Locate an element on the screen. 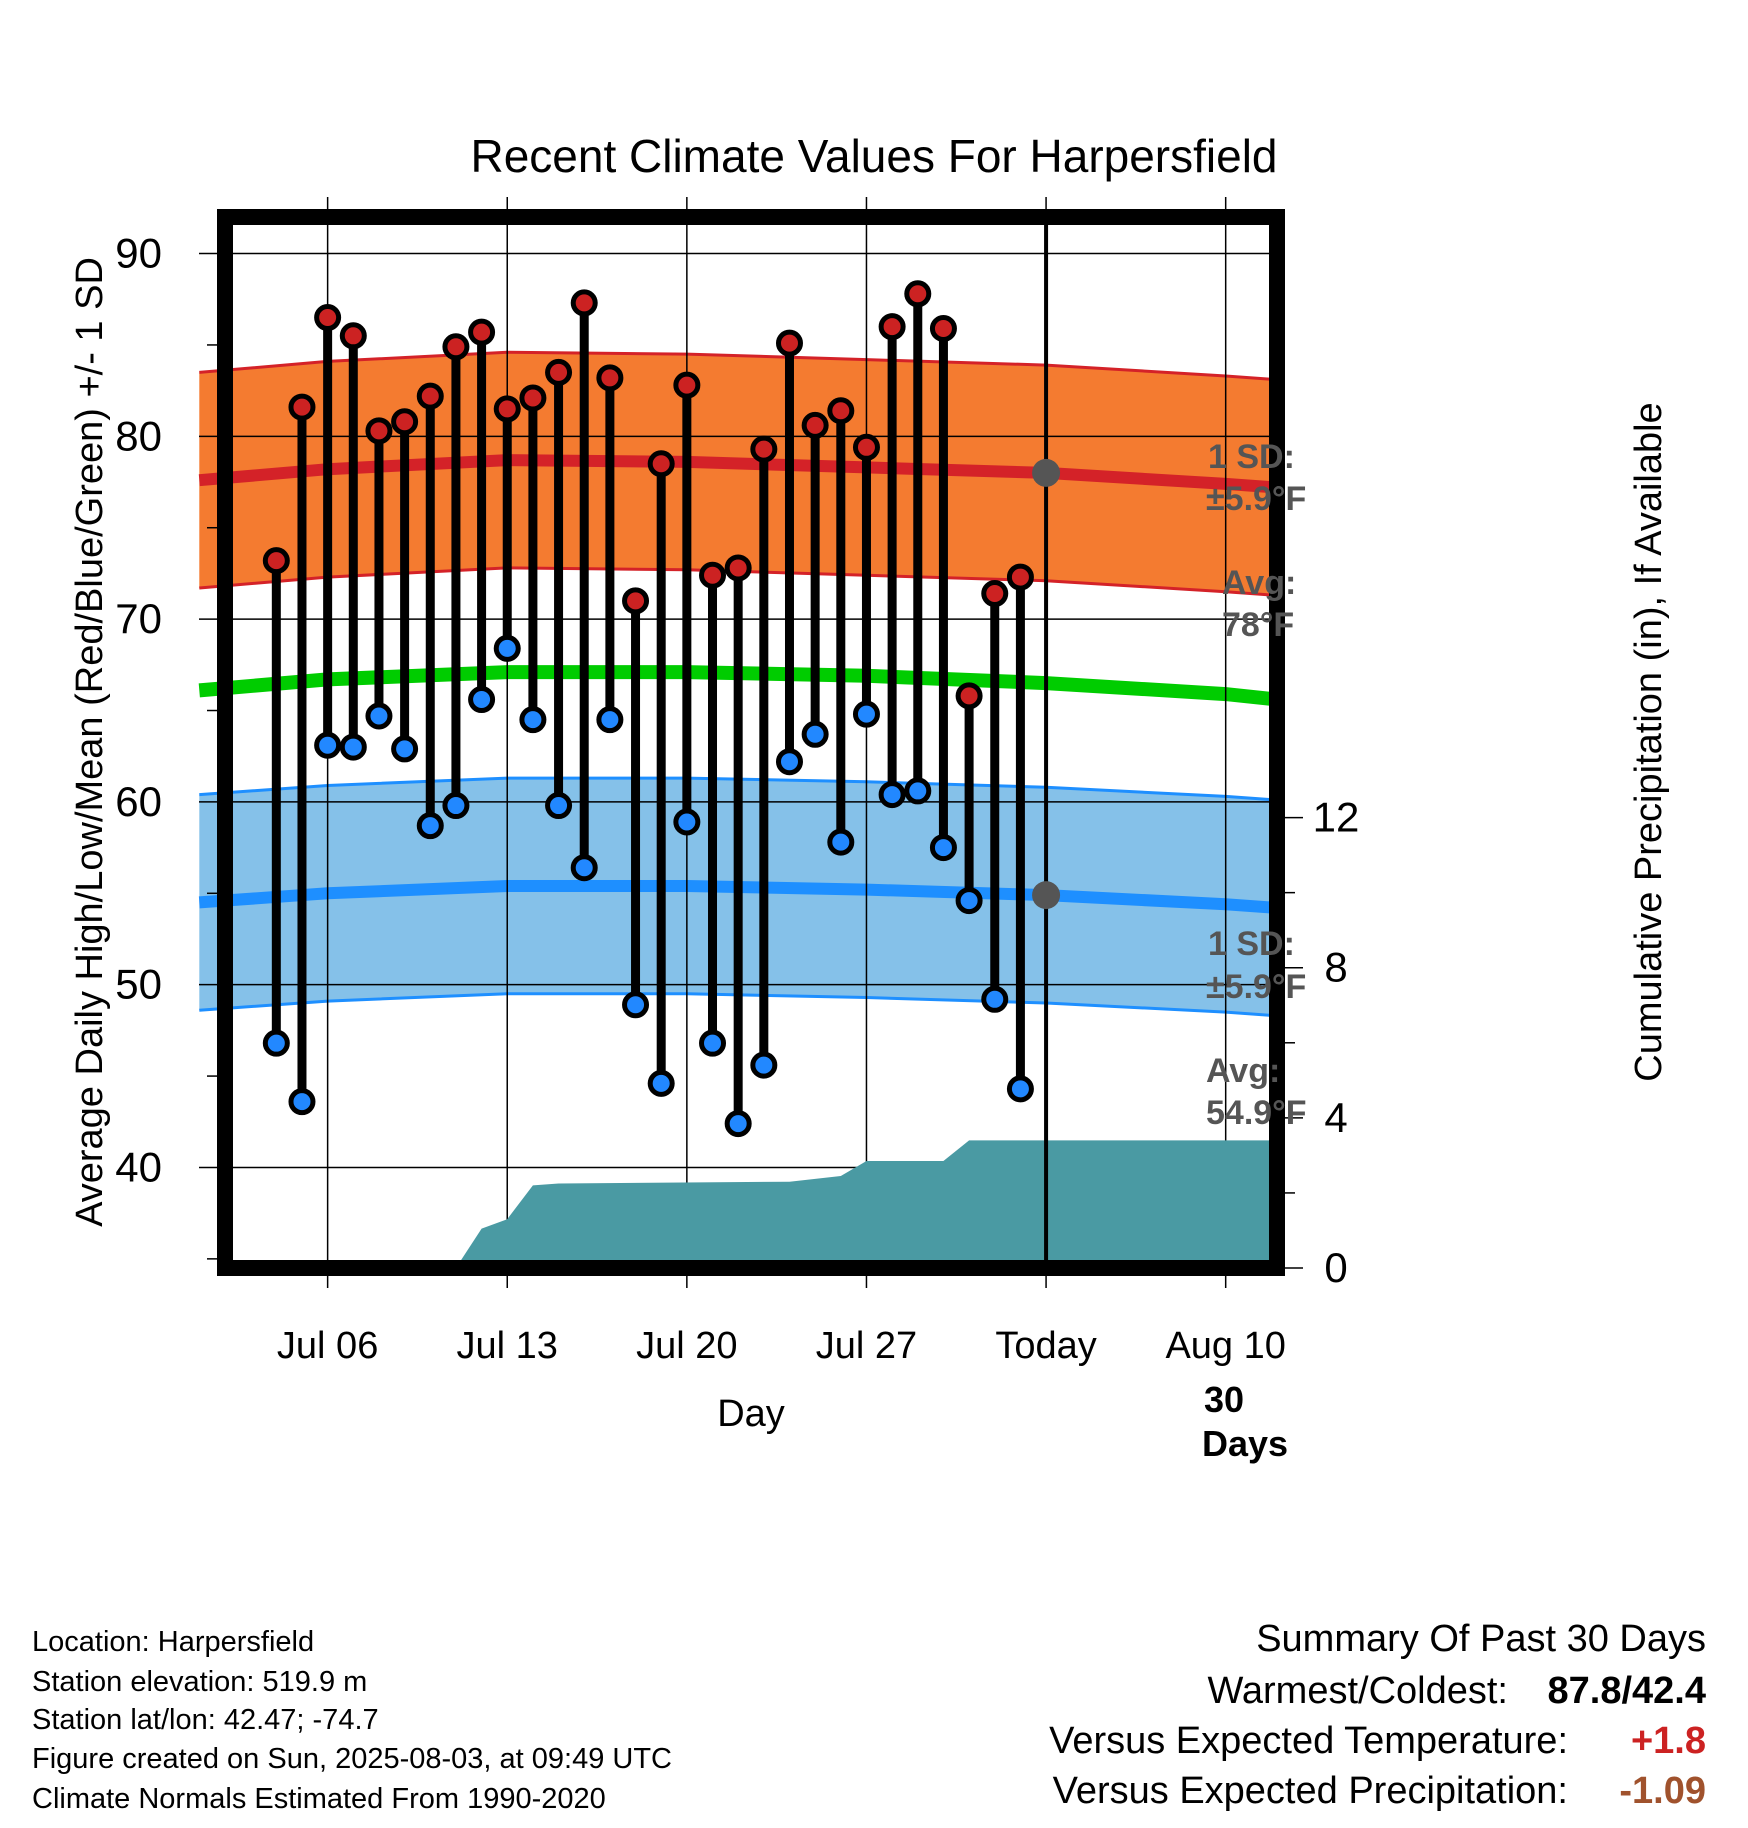 The height and width of the screenshot is (1828, 1748). cumulative-precip-area is located at coordinates (751, 1204).